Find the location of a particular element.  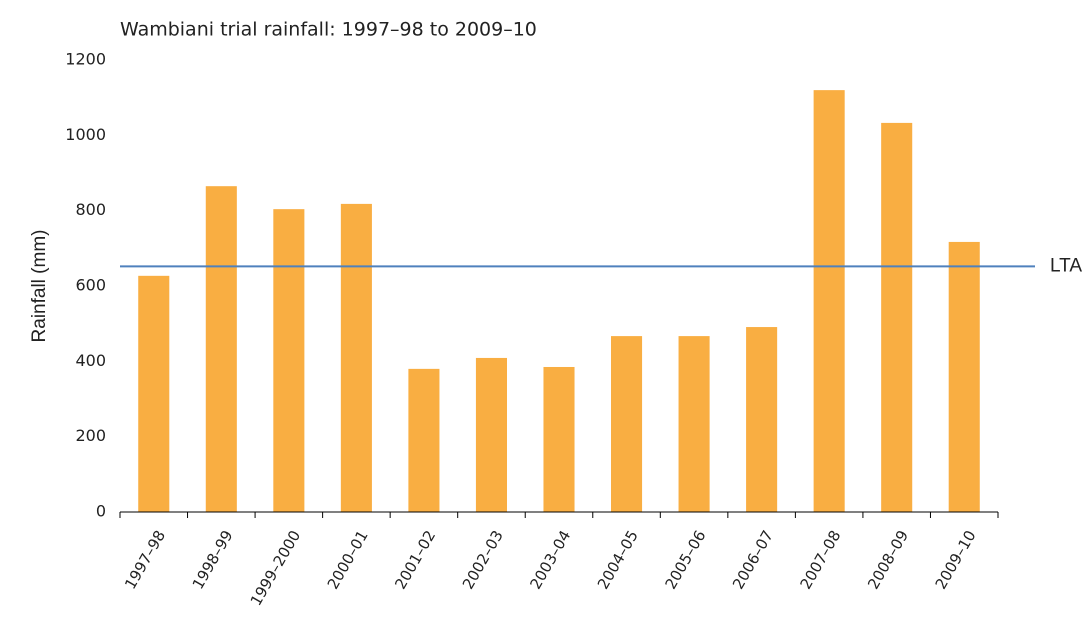

x-tick-label: 2000–01 is located at coordinates (348, 559).